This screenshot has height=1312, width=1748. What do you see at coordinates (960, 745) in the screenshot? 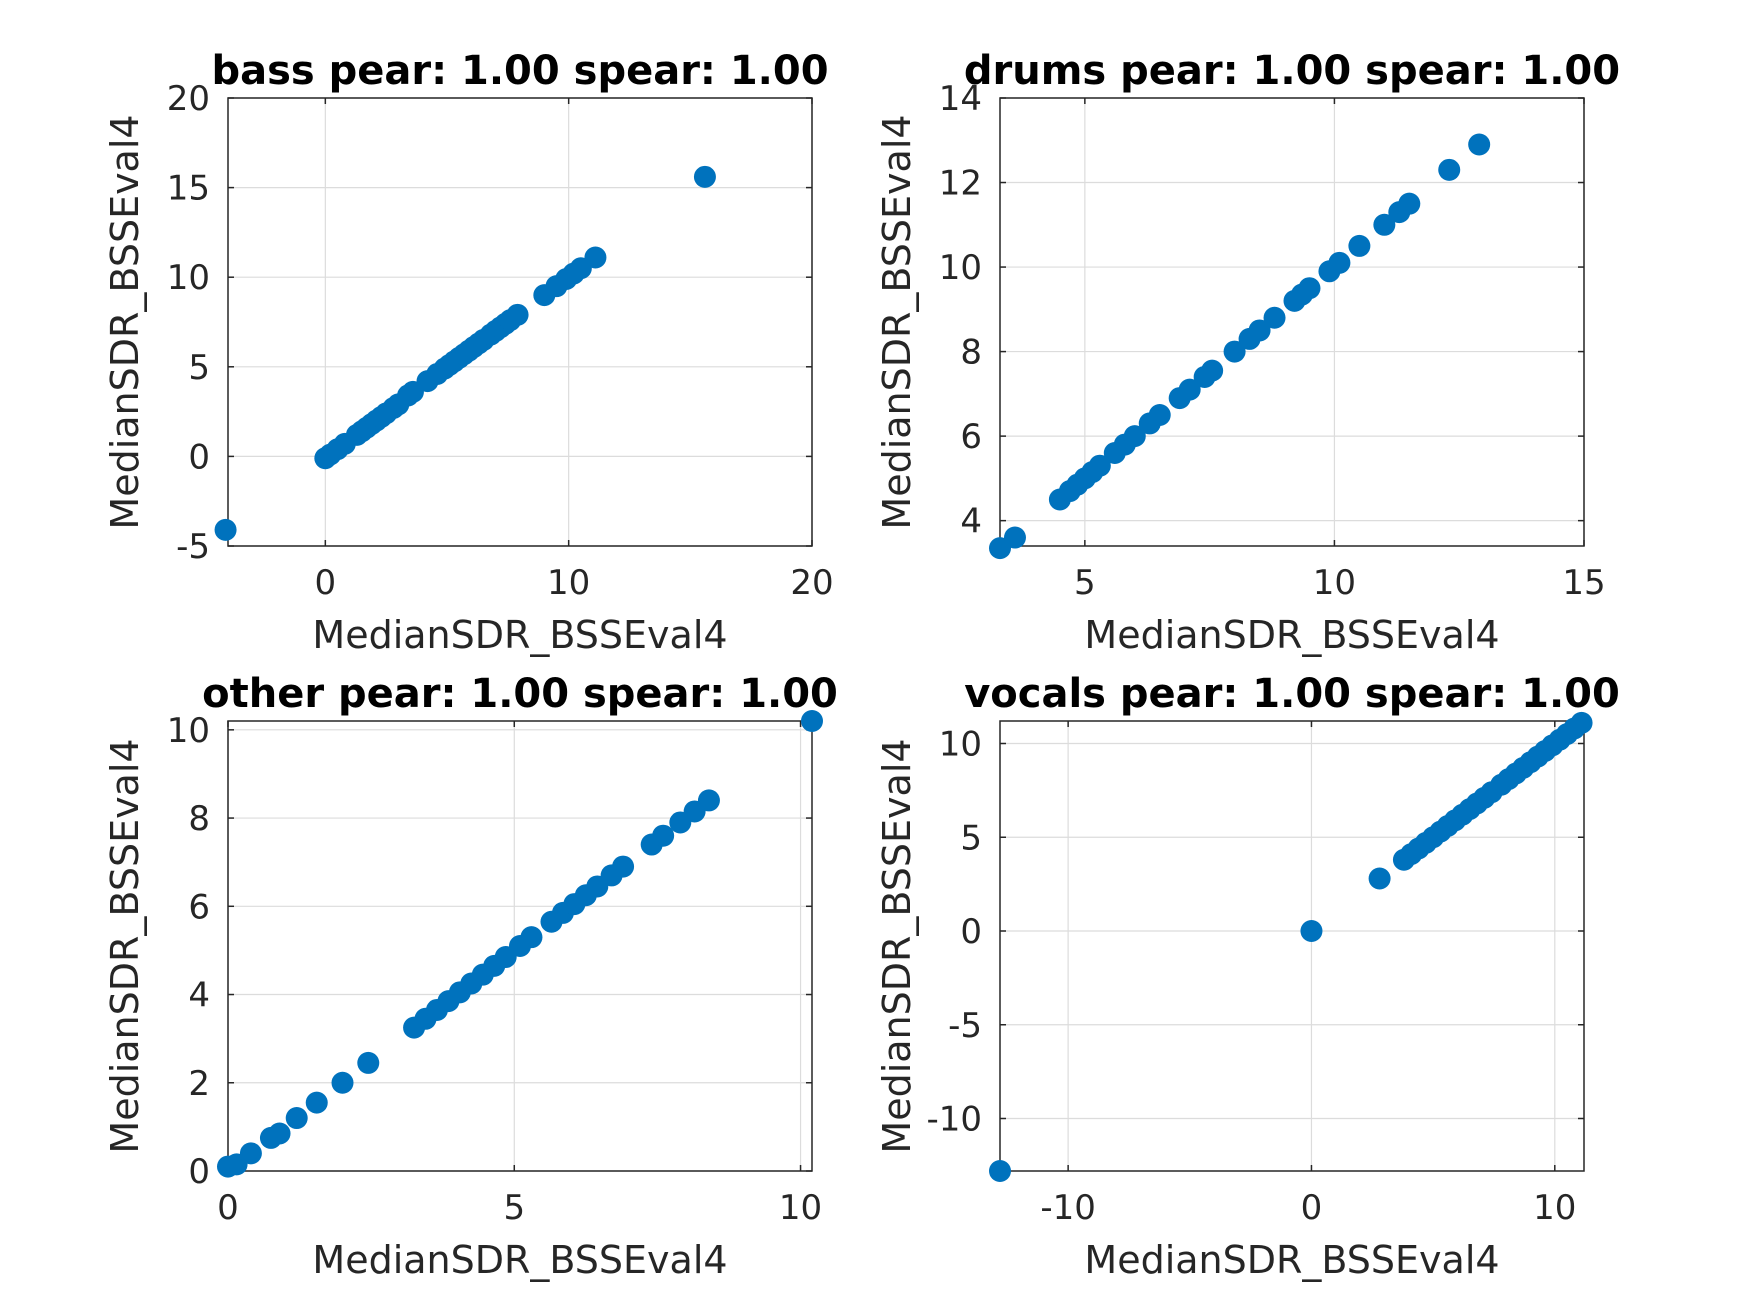
I see `vocals-y-tick-label: 10` at bounding box center [960, 745].